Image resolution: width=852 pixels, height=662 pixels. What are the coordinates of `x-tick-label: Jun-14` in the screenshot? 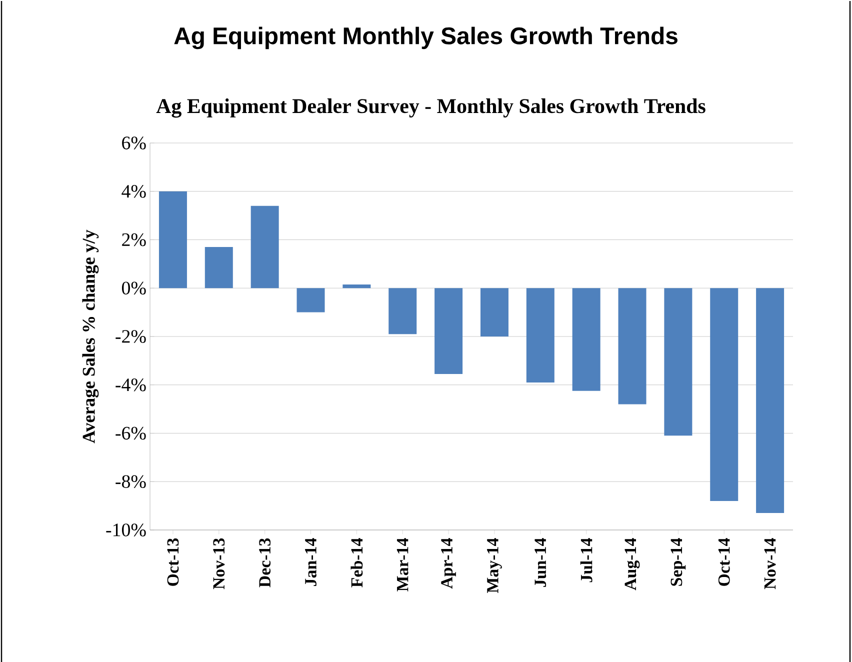 It's located at (540, 562).